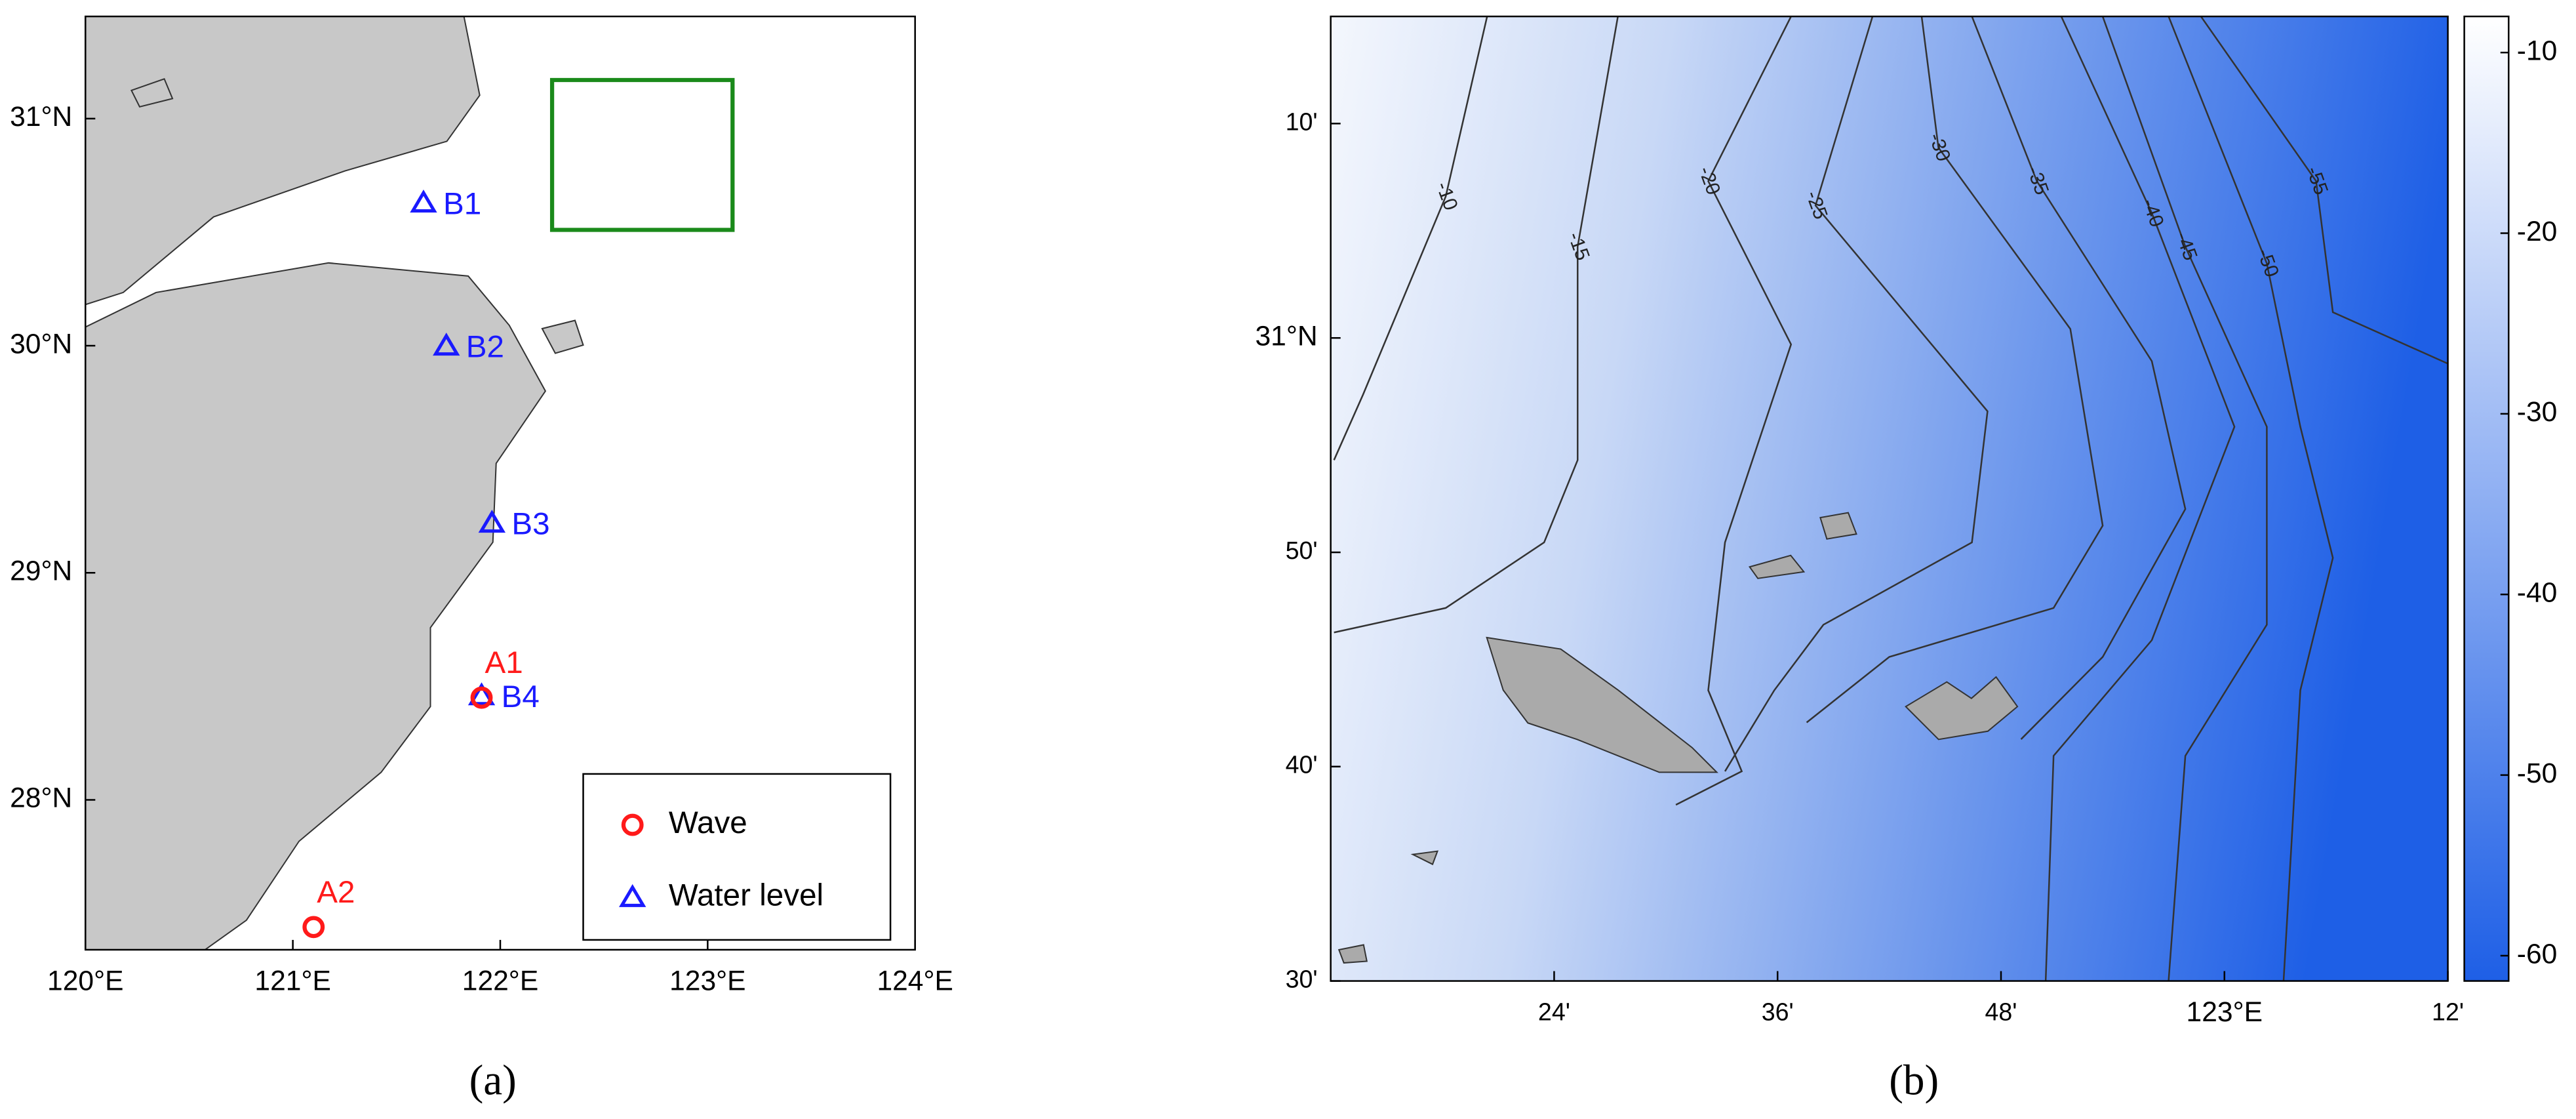 This screenshot has width=2576, height=1119. I want to click on x-tick-label: 121°E, so click(292, 980).